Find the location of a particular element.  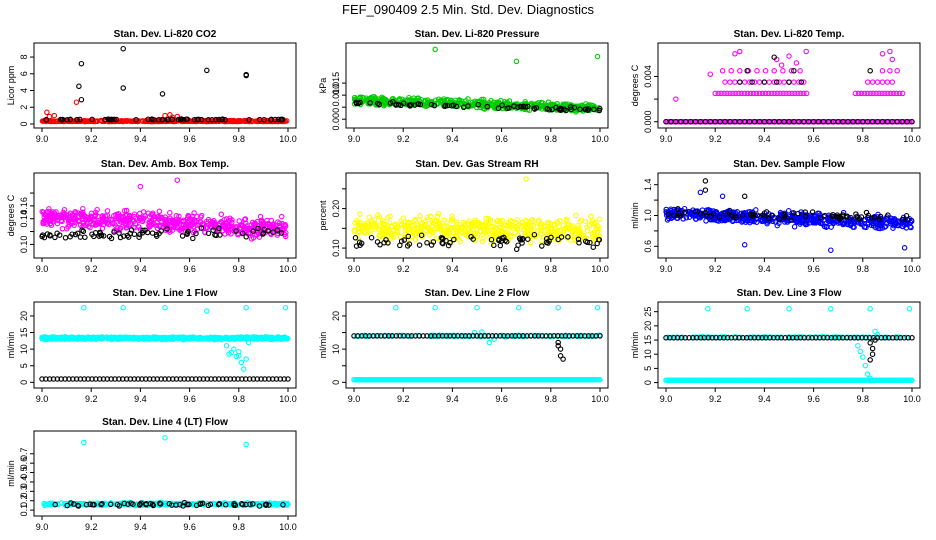

y-tick-label: 0.20 is located at coordinates (336, 209).